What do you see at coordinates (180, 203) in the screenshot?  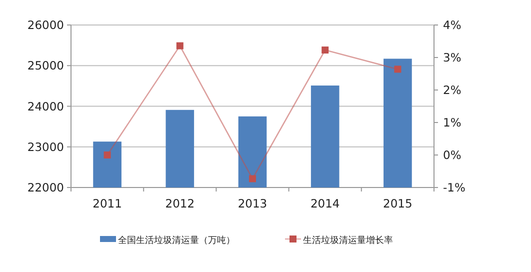 I see `x-tick-label: 2012` at bounding box center [180, 203].